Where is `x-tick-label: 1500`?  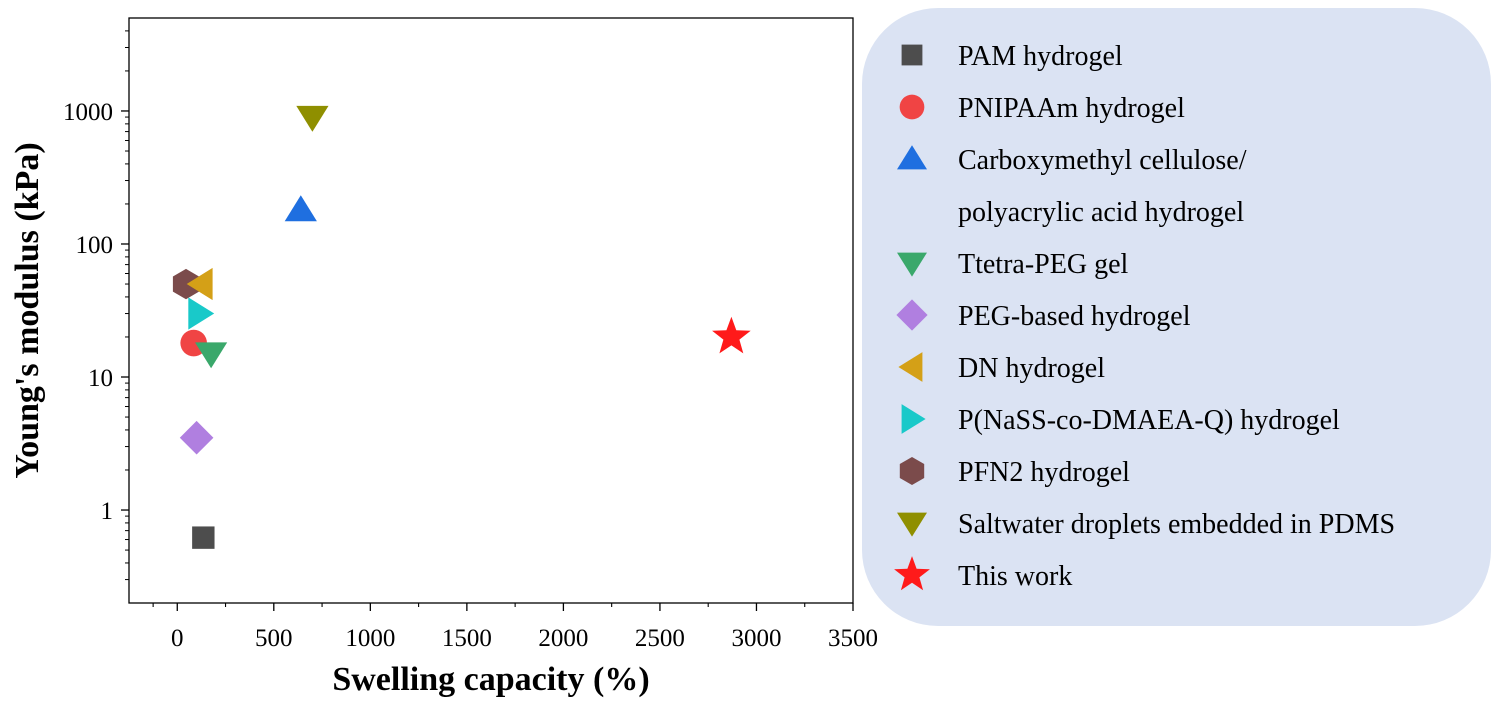 x-tick-label: 1500 is located at coordinates (467, 638).